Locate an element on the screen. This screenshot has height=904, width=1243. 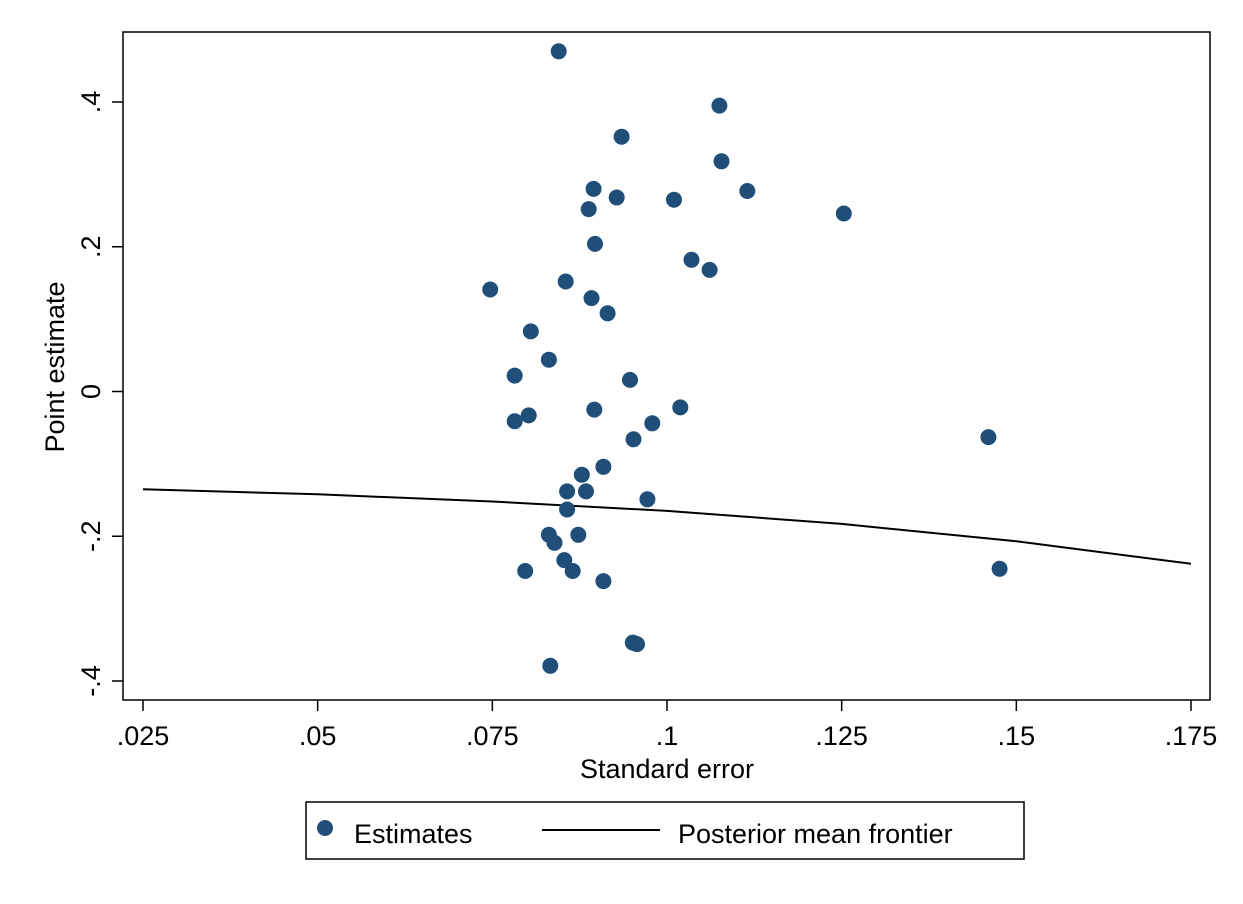
y-tick-label: .2 is located at coordinates (91, 246).